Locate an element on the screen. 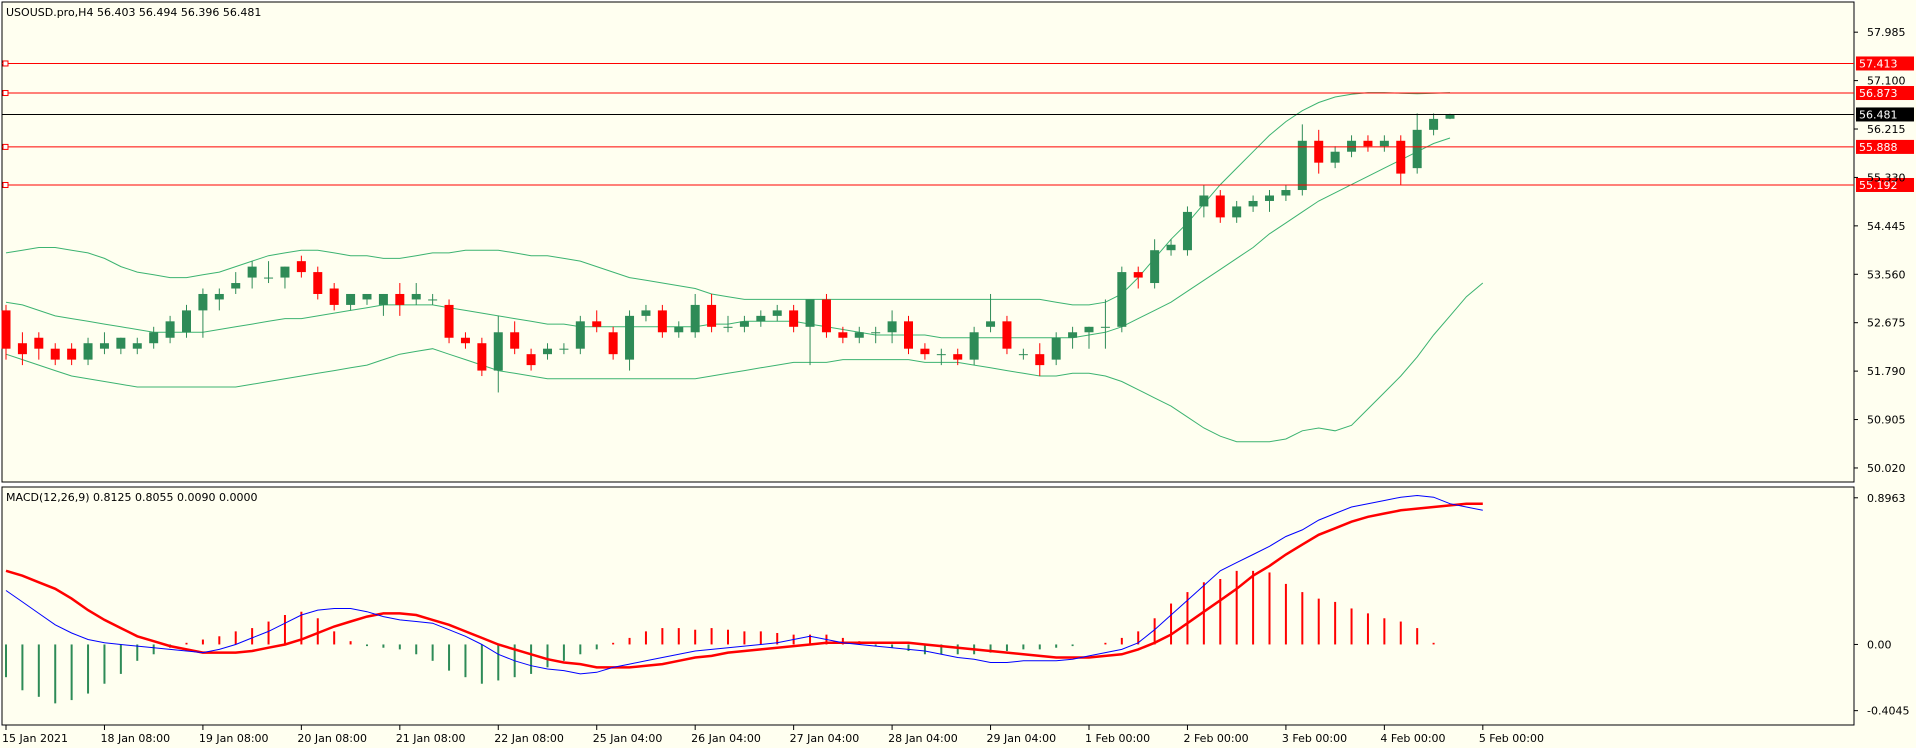  macd-tick-label: -0.4045 is located at coordinates (1888, 711).